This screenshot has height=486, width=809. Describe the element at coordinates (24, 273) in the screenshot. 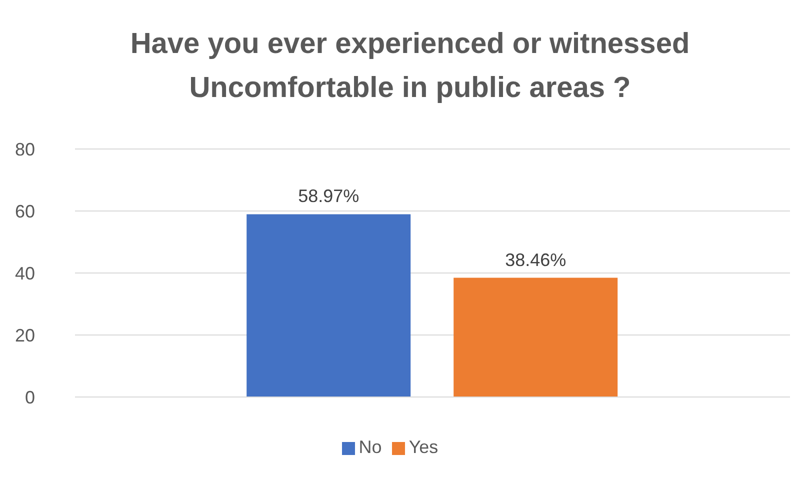

I see `y-tick-label: 40` at that location.